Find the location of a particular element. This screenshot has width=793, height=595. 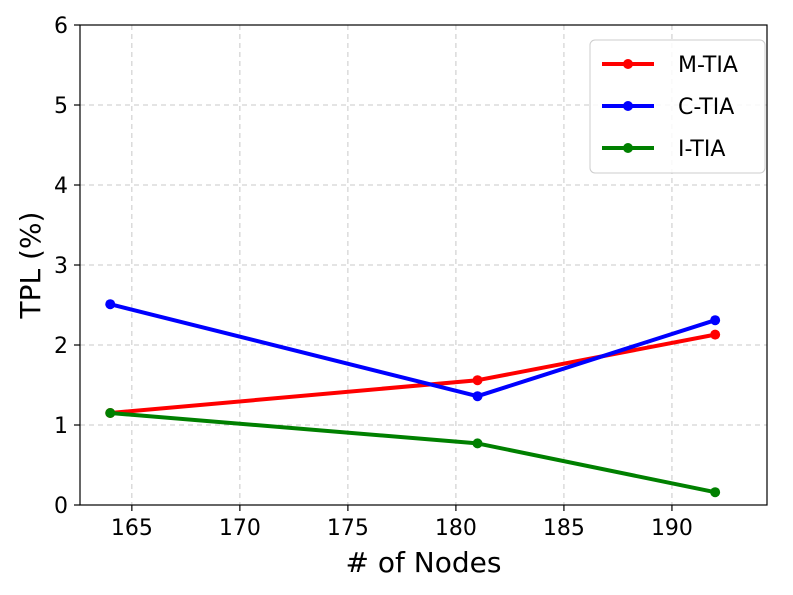

series-m-tia is located at coordinates (413, 373).